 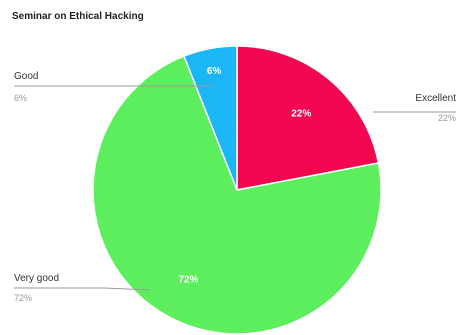 What do you see at coordinates (26, 76) in the screenshot?
I see `category-label-good: Good` at bounding box center [26, 76].